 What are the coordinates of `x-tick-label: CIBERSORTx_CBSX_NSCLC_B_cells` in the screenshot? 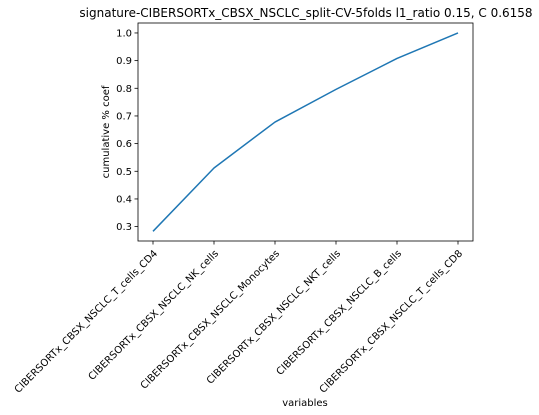 It's located at (339, 312).